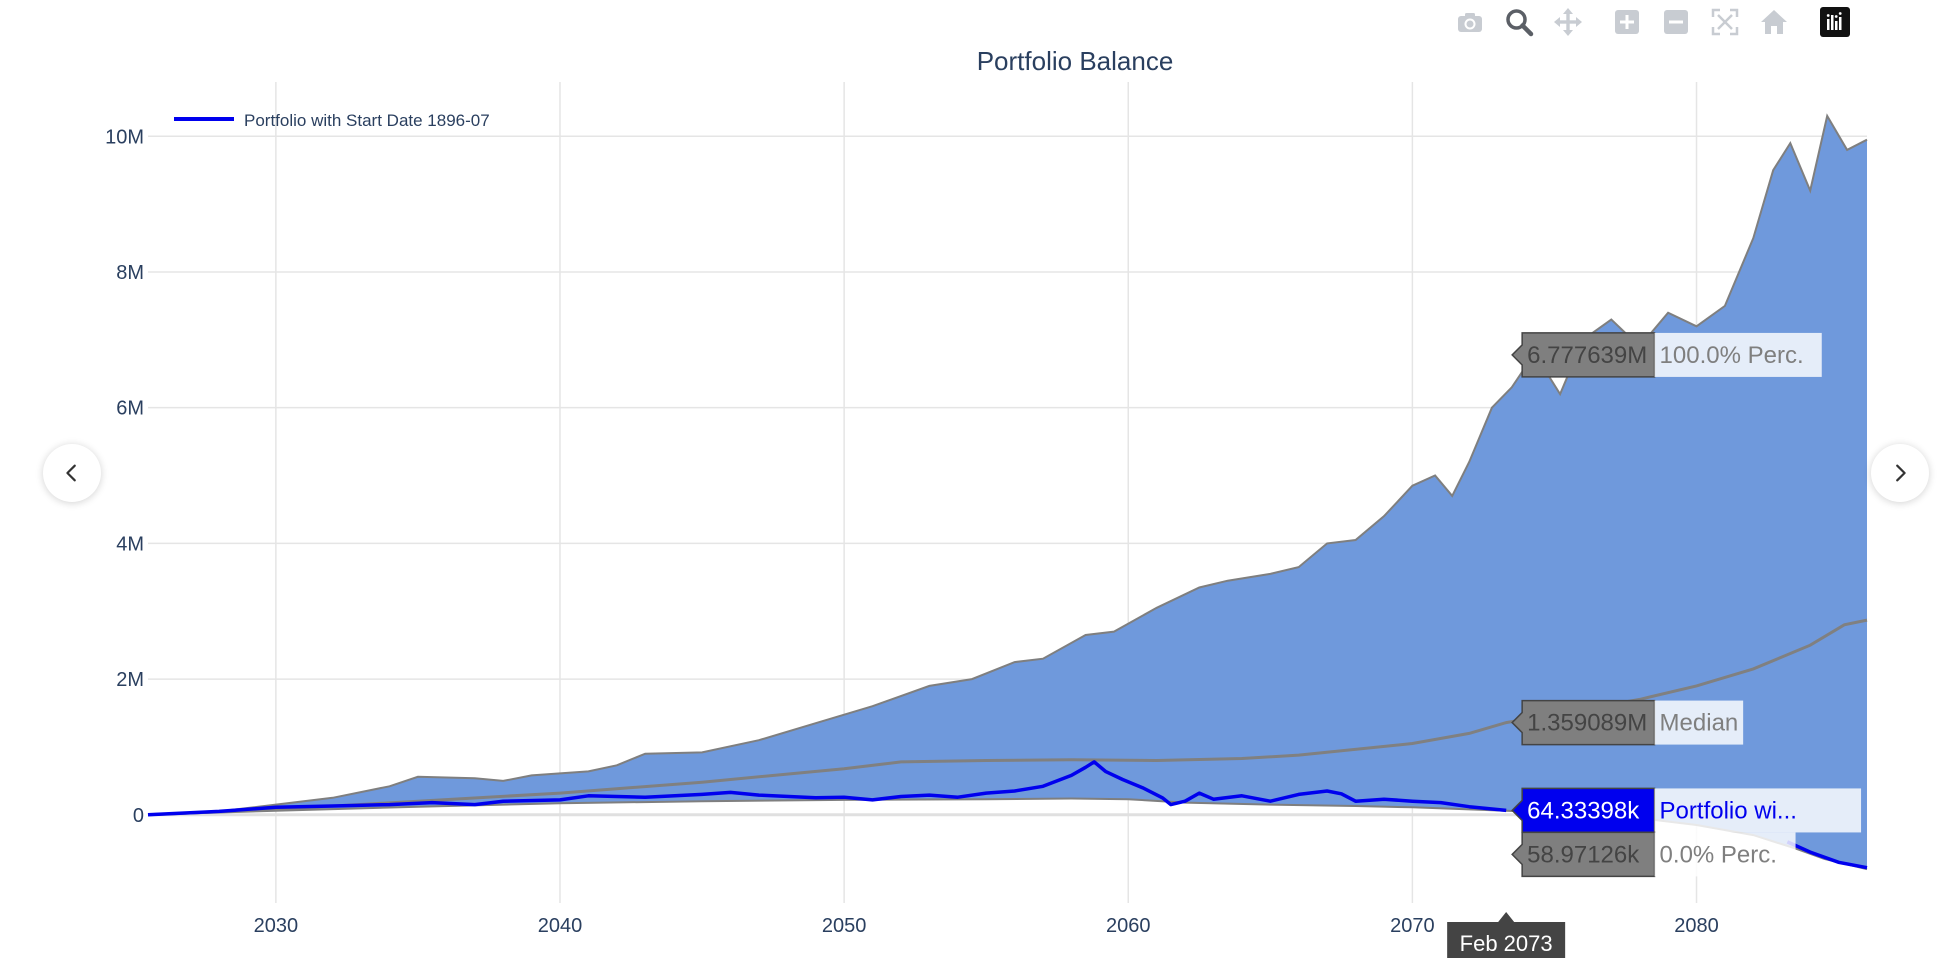 The image size is (1952, 966). Describe the element at coordinates (1075, 61) in the screenshot. I see `chart-title: Portfolio Balance` at that location.